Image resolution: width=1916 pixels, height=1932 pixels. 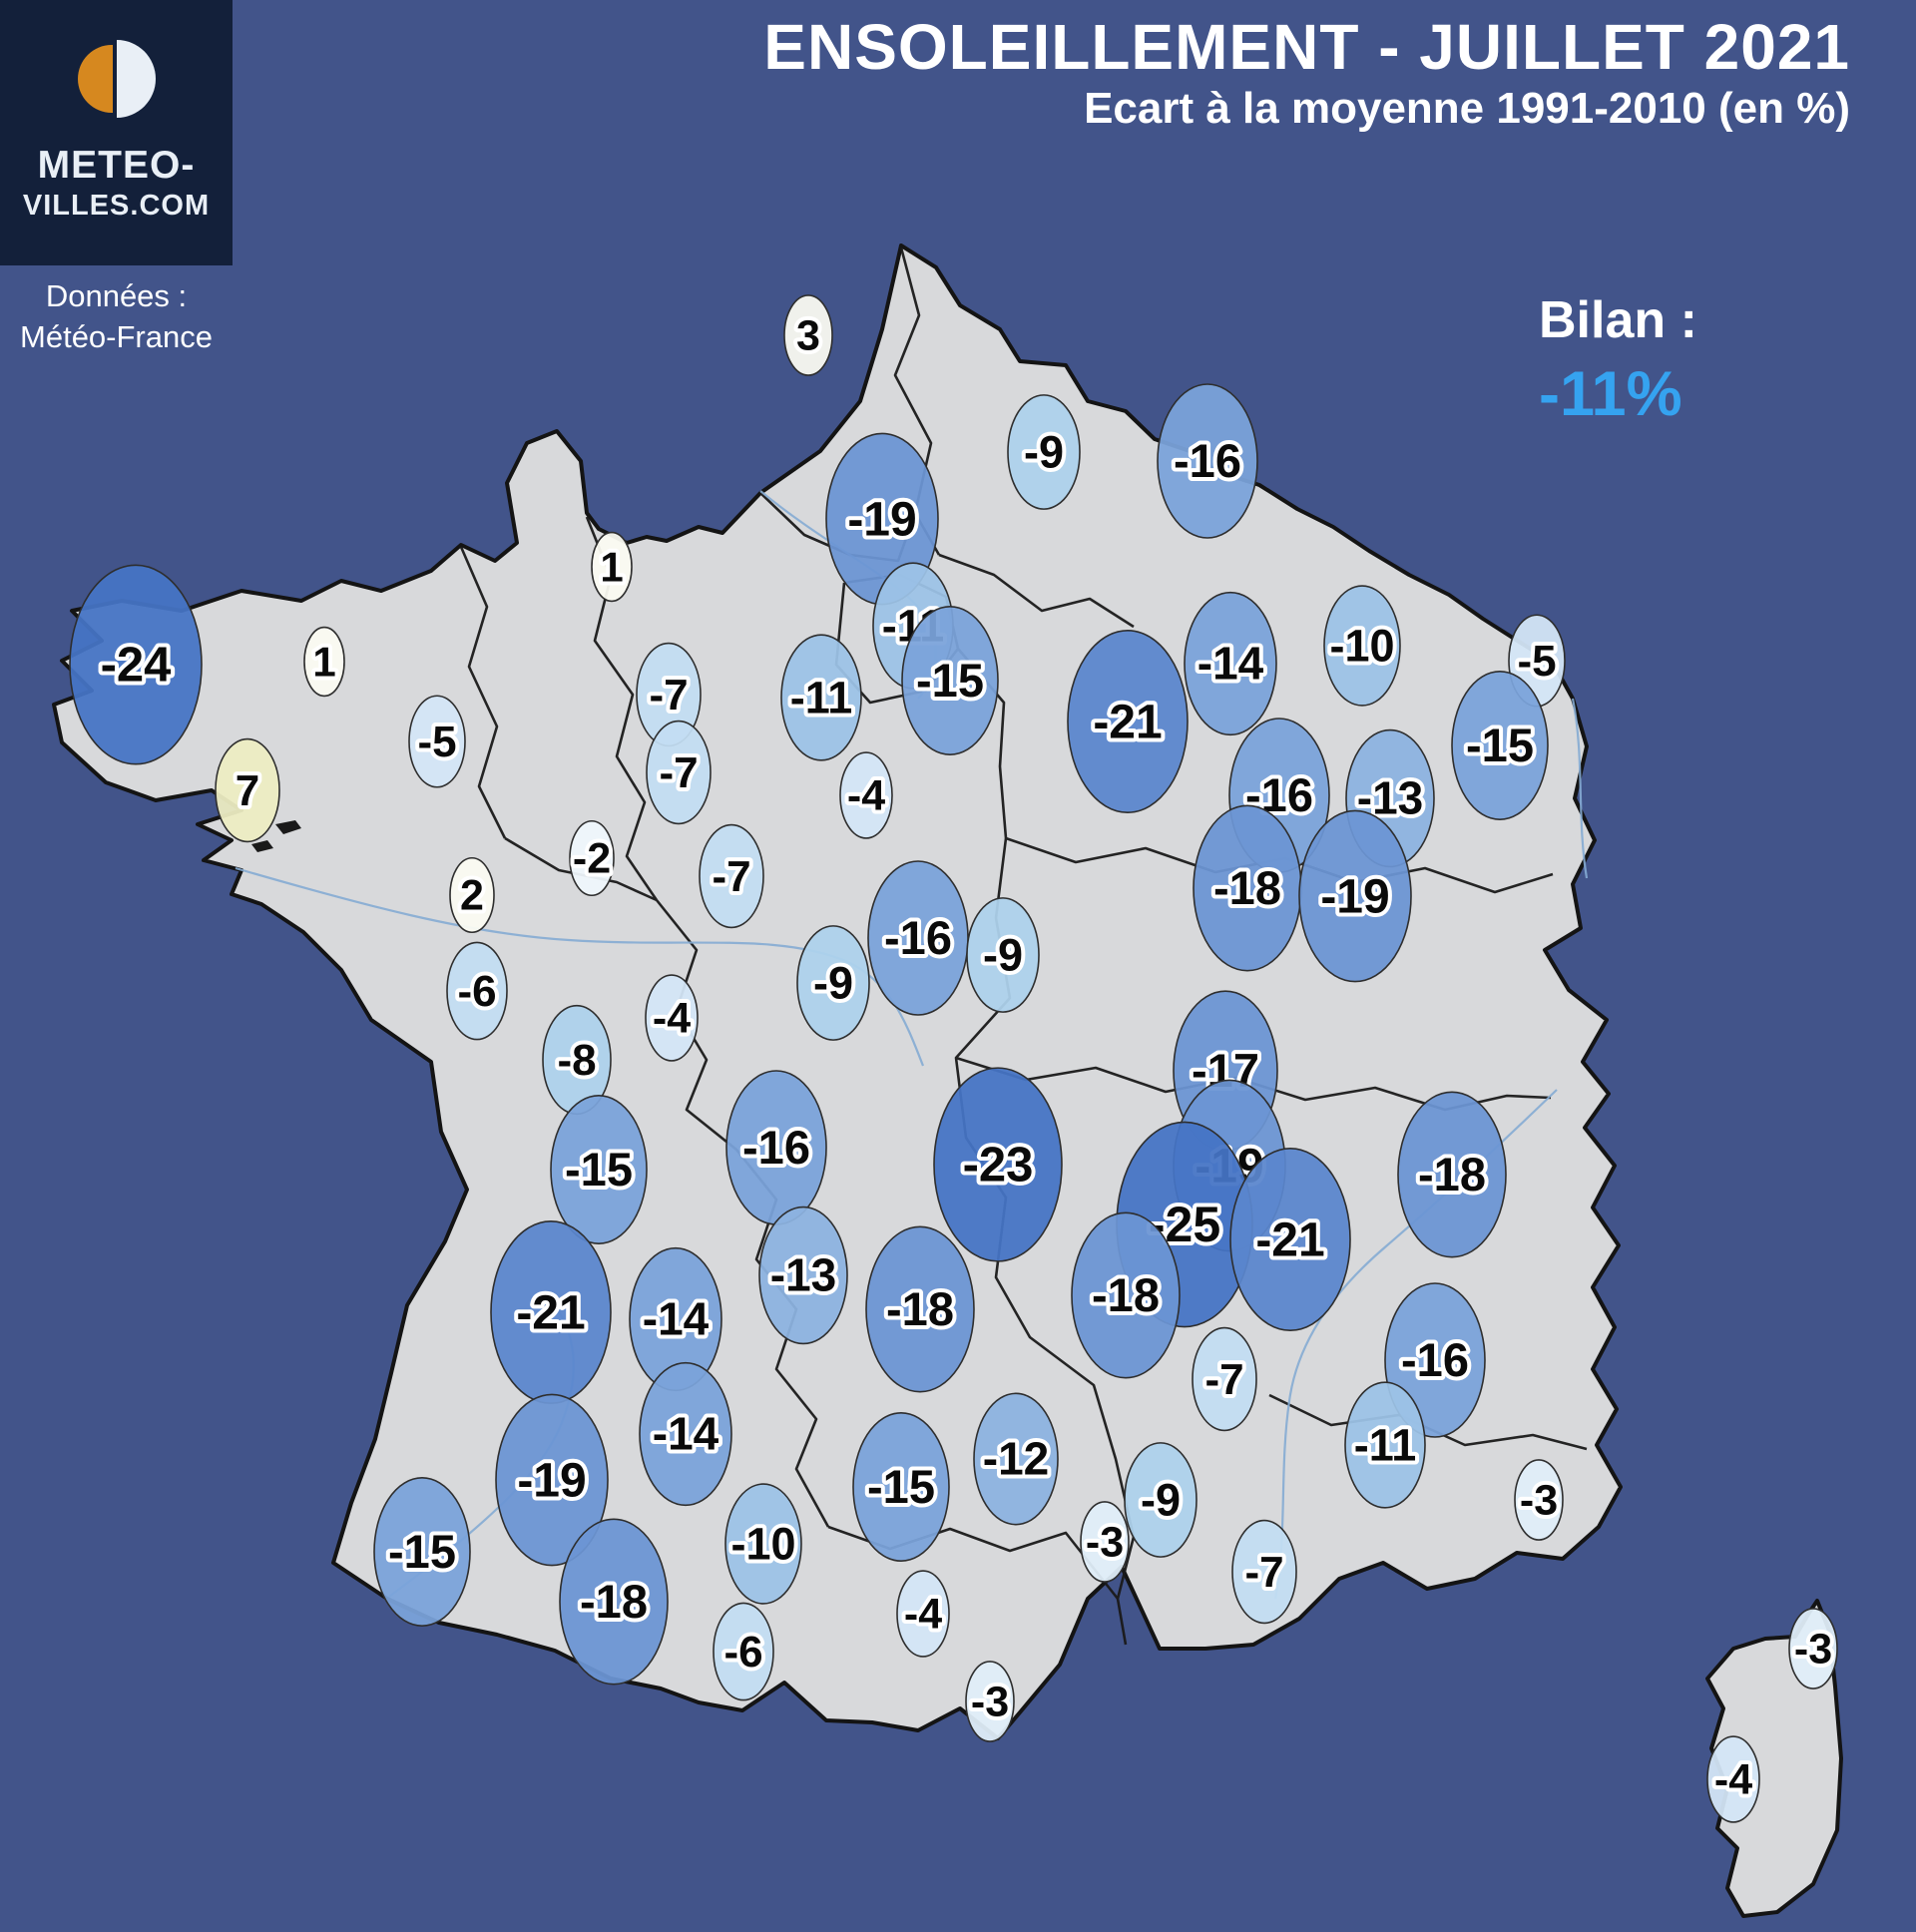 I want to click on islet-belle-ile, so click(x=288, y=827).